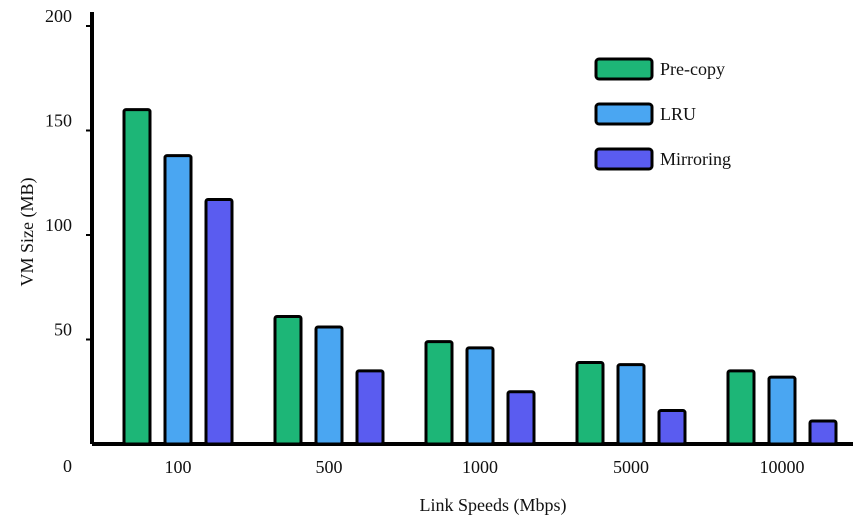 The height and width of the screenshot is (524, 853). What do you see at coordinates (329, 467) in the screenshot?
I see `x-tick-label: 500` at bounding box center [329, 467].